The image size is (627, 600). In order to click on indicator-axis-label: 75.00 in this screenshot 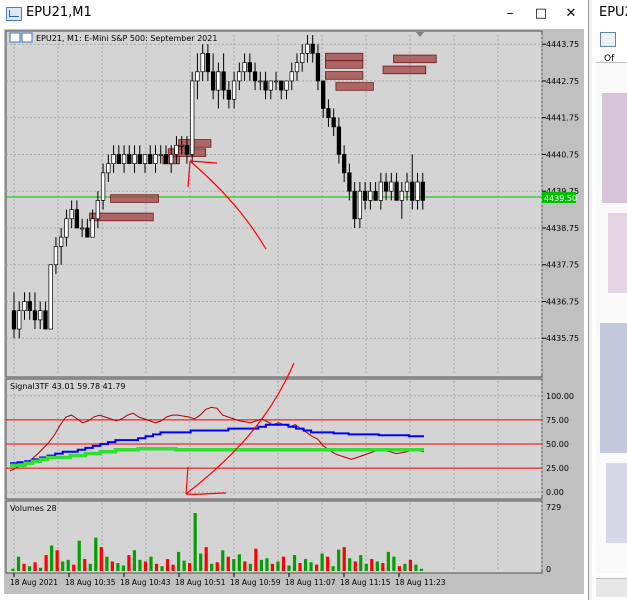, I will do `click(557, 420)`.